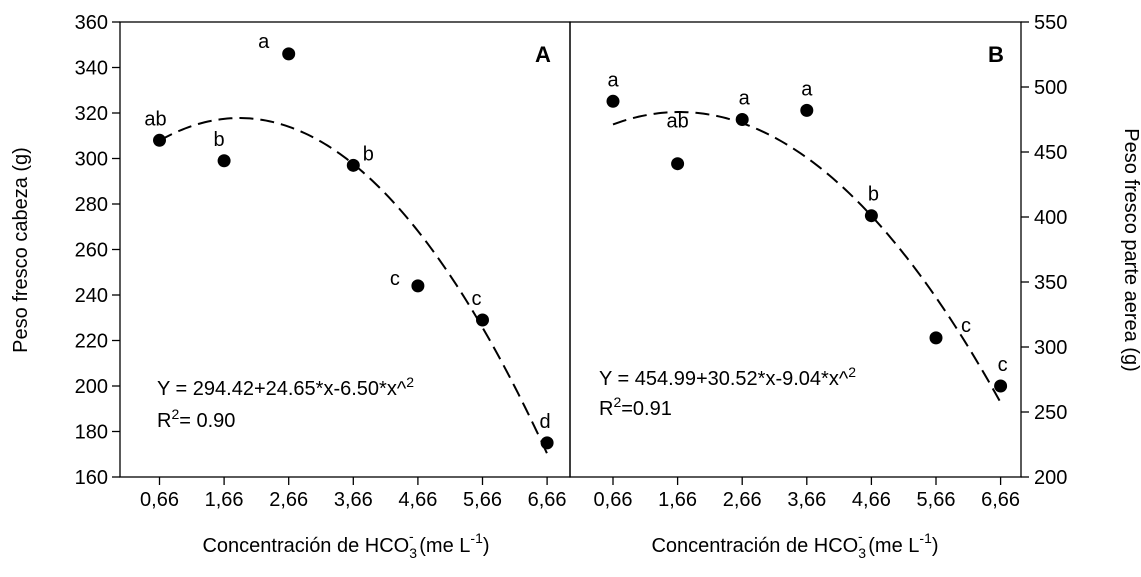  Describe the element at coordinates (547, 500) in the screenshot. I see `panel-a-x-tick-label: 6,66` at that location.